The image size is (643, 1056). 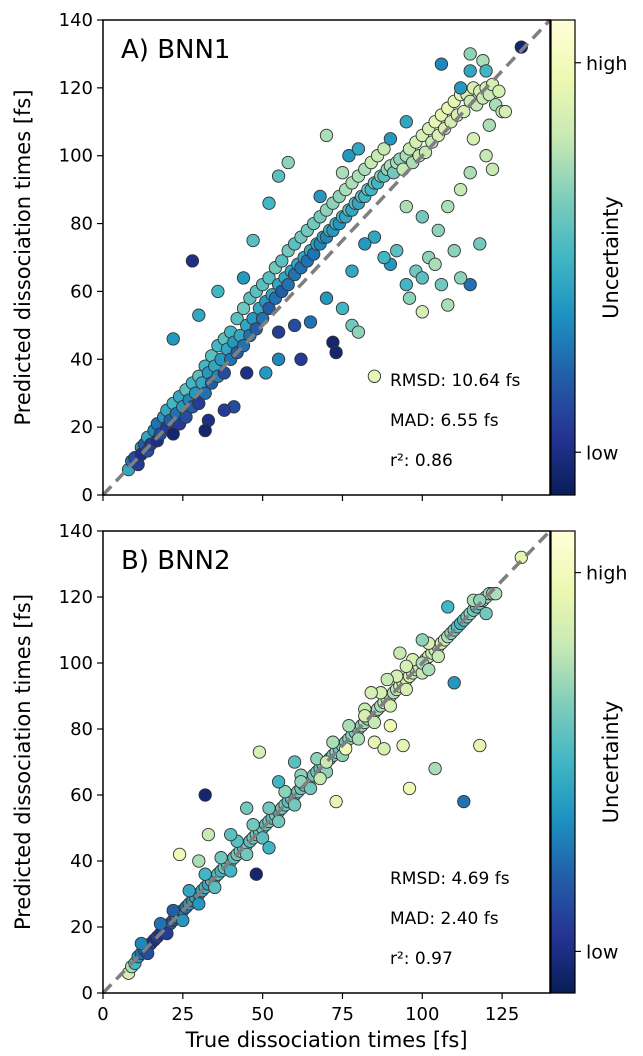 What do you see at coordinates (81, 258) in the screenshot?
I see `panel-a-y-ticks: 0 20 40 60 80 100 120 140` at bounding box center [81, 258].